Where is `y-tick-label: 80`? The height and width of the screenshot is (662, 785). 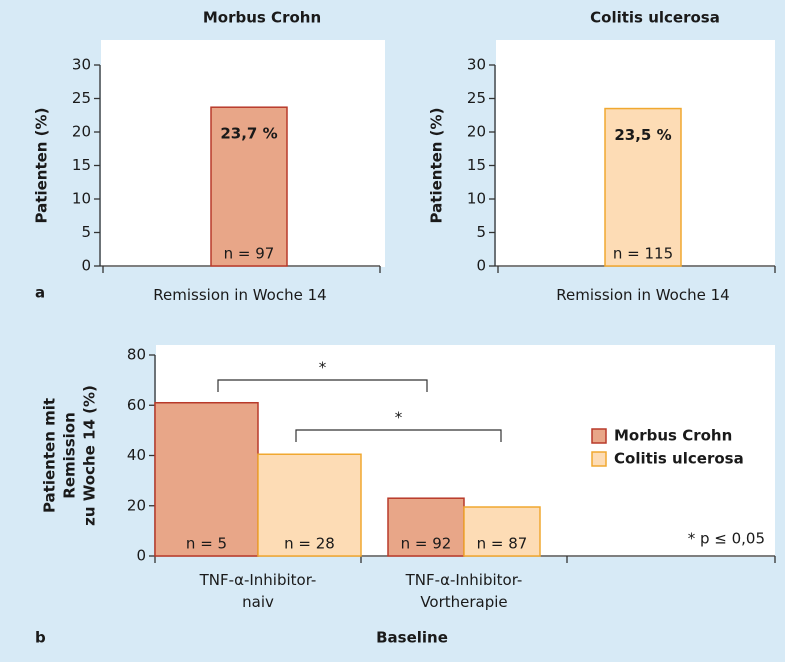 y-tick-label: 80 is located at coordinates (136, 355).